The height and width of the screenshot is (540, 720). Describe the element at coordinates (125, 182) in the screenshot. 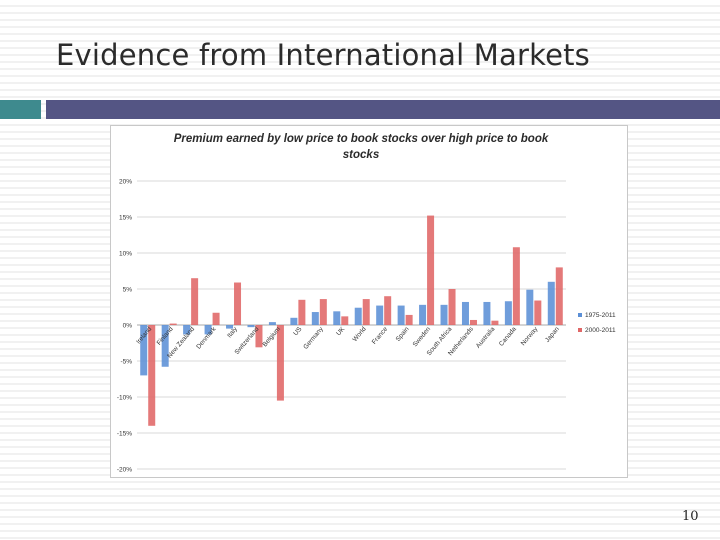

I see `y-tick-label: 20%` at that location.